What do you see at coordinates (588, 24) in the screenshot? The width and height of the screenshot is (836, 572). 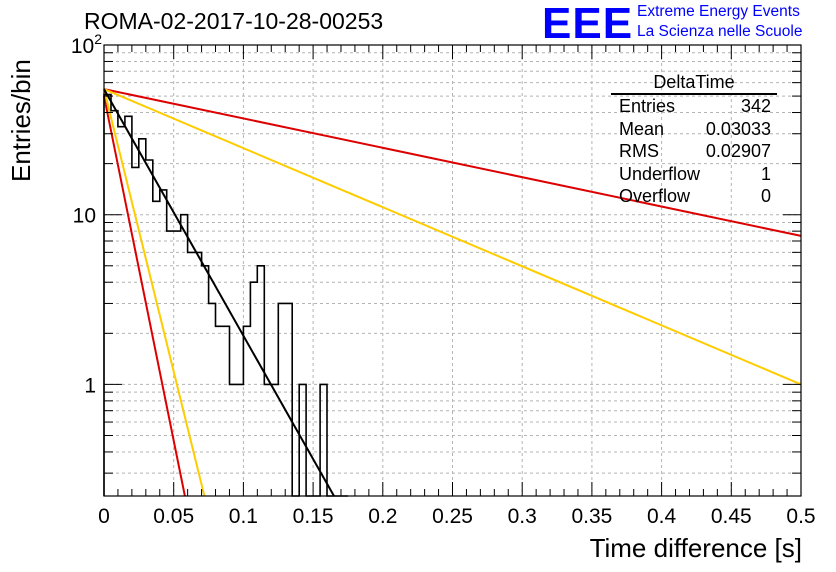 I see `eee-logo: EEE` at bounding box center [588, 24].